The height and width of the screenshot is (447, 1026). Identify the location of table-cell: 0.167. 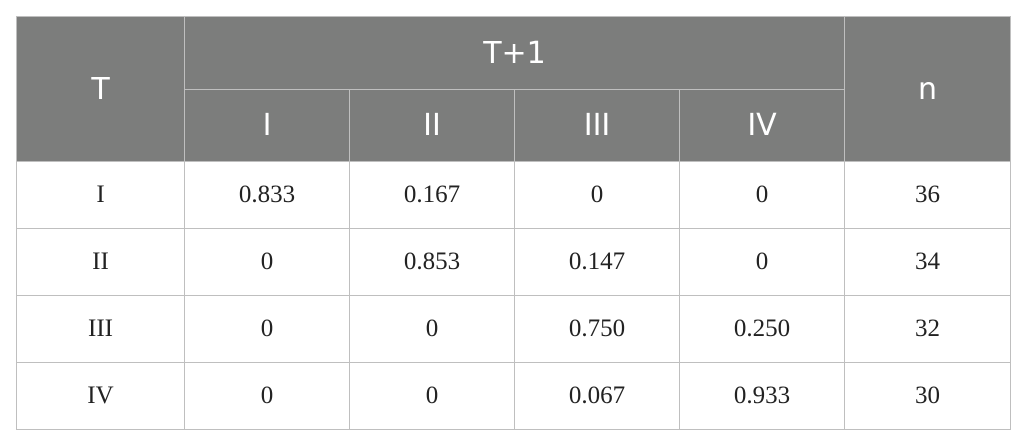
(432, 195).